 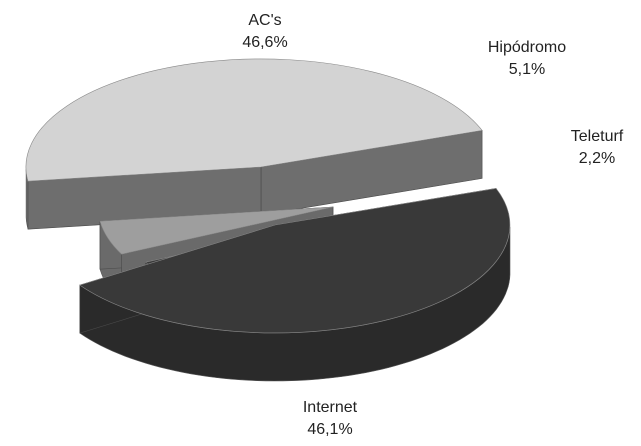 What do you see at coordinates (597, 148) in the screenshot?
I see `slice-label-teleturf: Teleturf 2,2%` at bounding box center [597, 148].